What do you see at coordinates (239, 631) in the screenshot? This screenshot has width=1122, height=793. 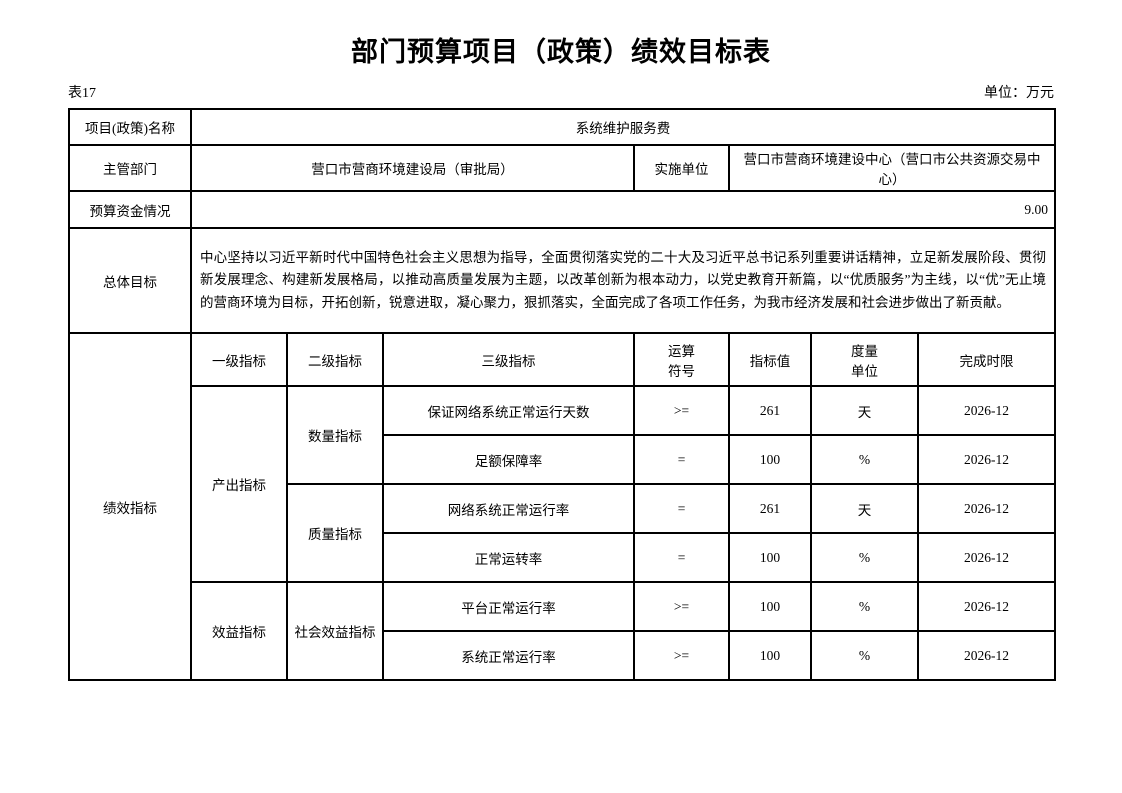 I see `level1-indicator: 效益指标` at bounding box center [239, 631].